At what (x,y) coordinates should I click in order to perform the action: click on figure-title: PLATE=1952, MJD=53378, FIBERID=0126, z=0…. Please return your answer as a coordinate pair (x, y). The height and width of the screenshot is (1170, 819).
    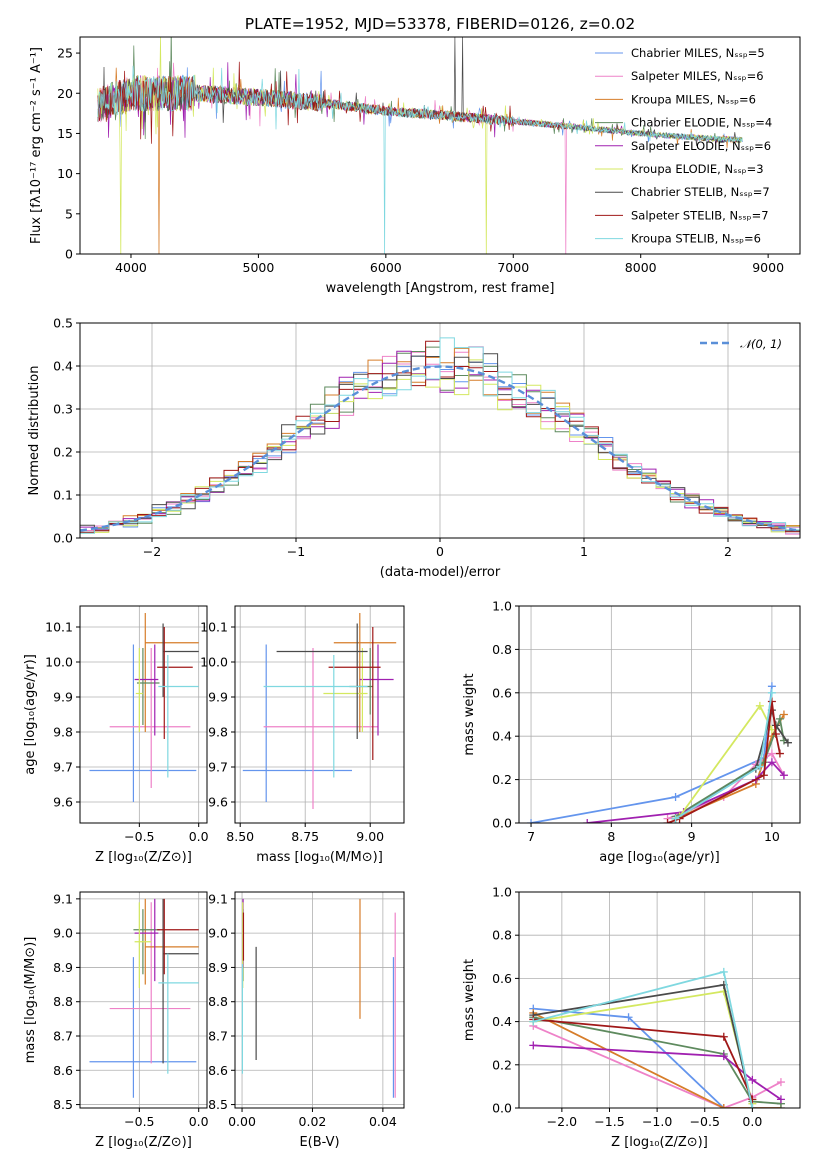
    Looking at the image, I should click on (440, 24).